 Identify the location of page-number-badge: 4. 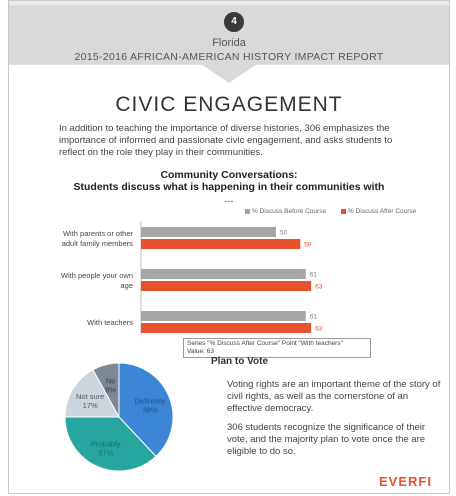
(234, 22).